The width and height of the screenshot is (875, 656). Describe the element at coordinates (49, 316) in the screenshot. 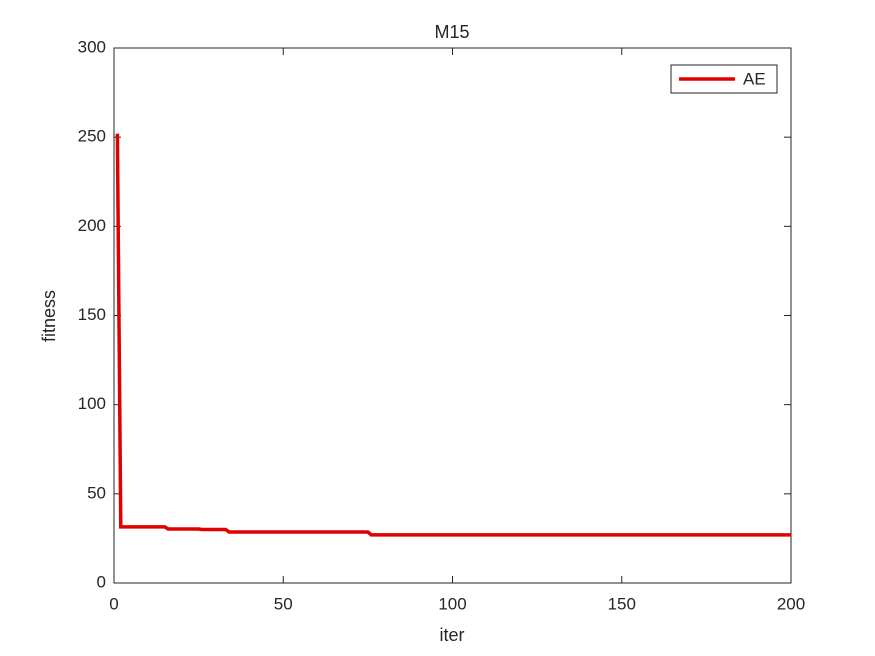

I see `y-axis-label: fitness` at that location.